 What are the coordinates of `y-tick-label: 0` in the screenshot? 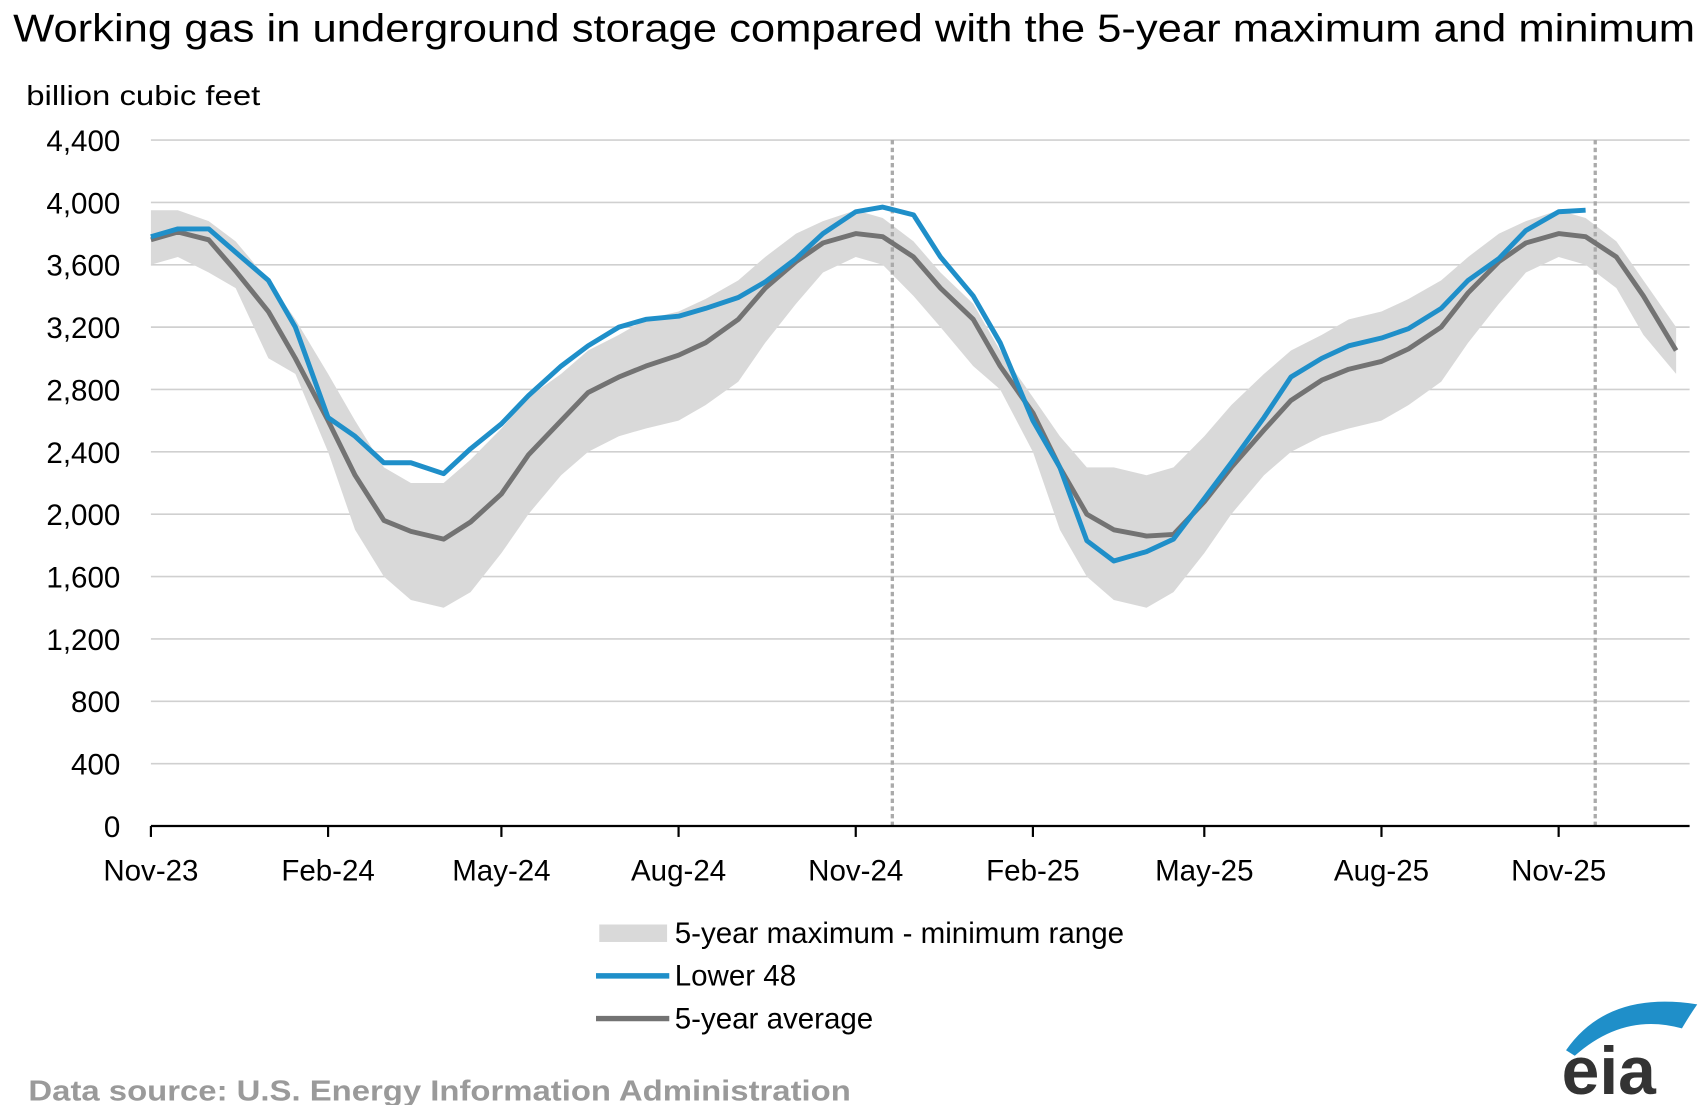 It's located at (112, 827).